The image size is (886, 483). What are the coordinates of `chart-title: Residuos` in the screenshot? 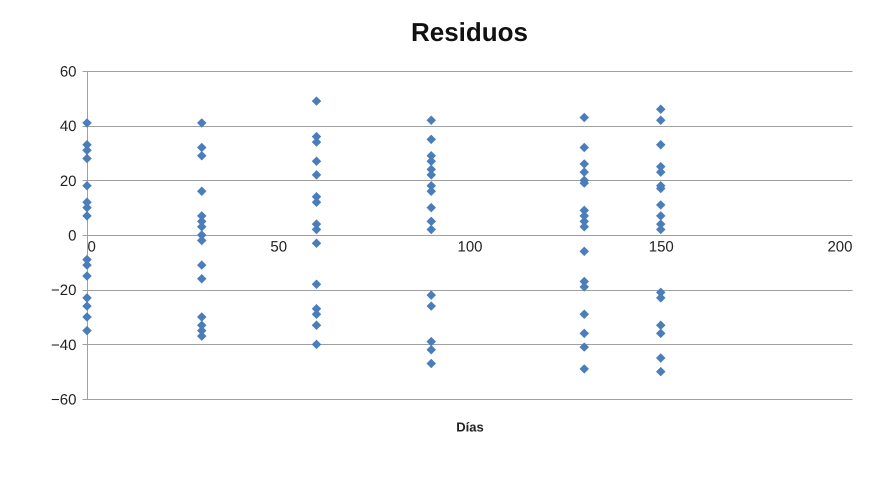 It's located at (469, 32).